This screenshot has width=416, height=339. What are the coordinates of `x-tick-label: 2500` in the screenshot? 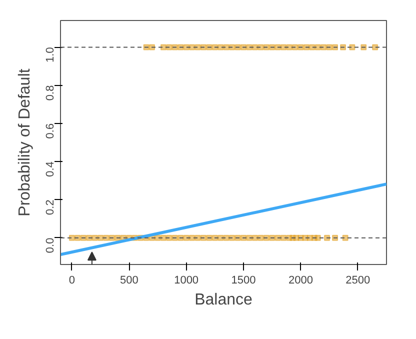 It's located at (358, 280).